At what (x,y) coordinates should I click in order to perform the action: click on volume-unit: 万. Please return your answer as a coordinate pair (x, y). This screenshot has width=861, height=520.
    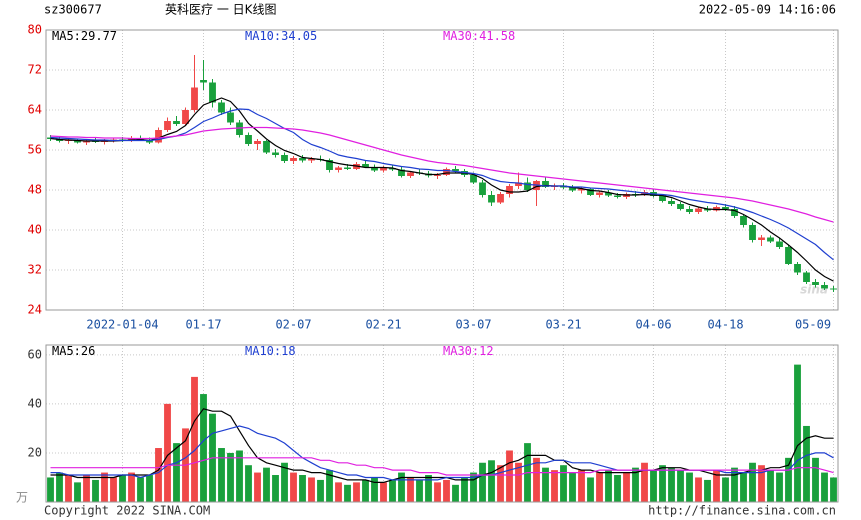
    Looking at the image, I should click on (22, 498).